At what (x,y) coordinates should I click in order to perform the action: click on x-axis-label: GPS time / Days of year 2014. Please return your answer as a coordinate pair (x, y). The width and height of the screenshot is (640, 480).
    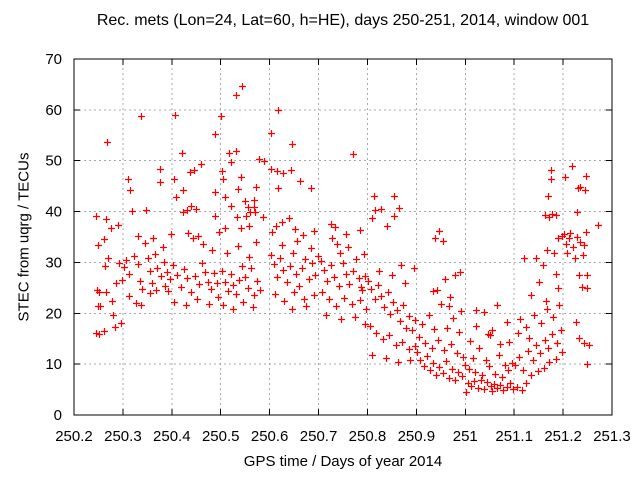
    Looking at the image, I should click on (343, 461).